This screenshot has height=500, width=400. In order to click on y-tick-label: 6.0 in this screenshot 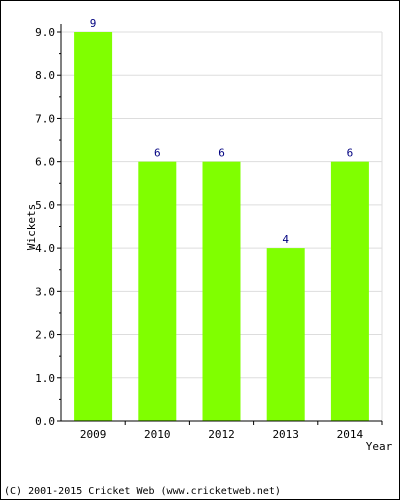, I will do `click(45, 162)`.